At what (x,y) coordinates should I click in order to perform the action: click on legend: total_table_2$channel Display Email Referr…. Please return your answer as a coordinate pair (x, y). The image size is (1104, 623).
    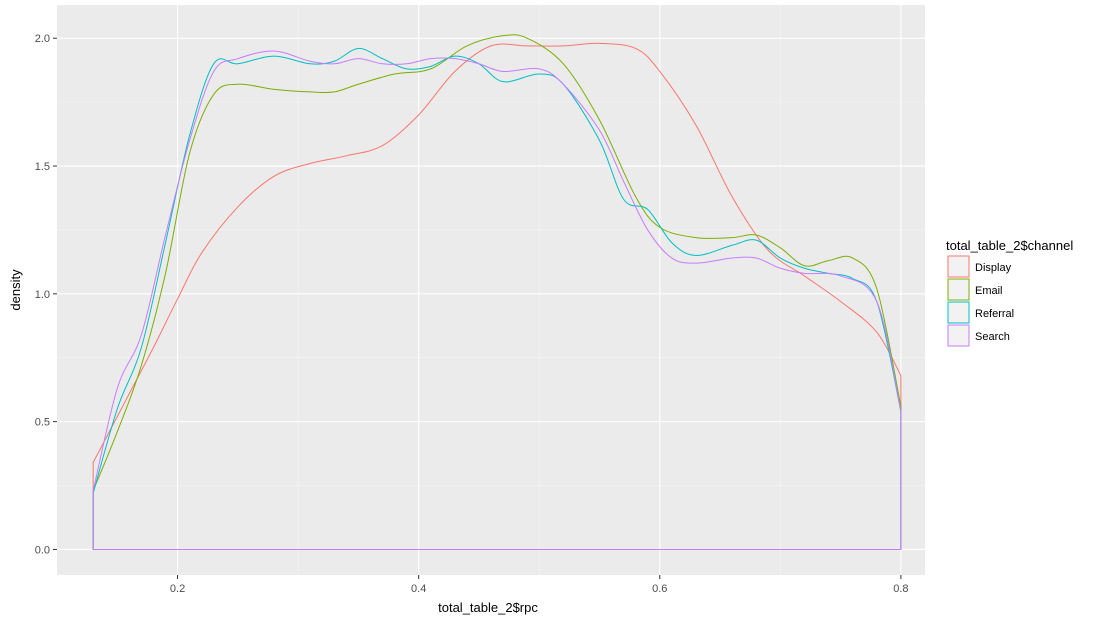
    Looking at the image, I should click on (1009, 292).